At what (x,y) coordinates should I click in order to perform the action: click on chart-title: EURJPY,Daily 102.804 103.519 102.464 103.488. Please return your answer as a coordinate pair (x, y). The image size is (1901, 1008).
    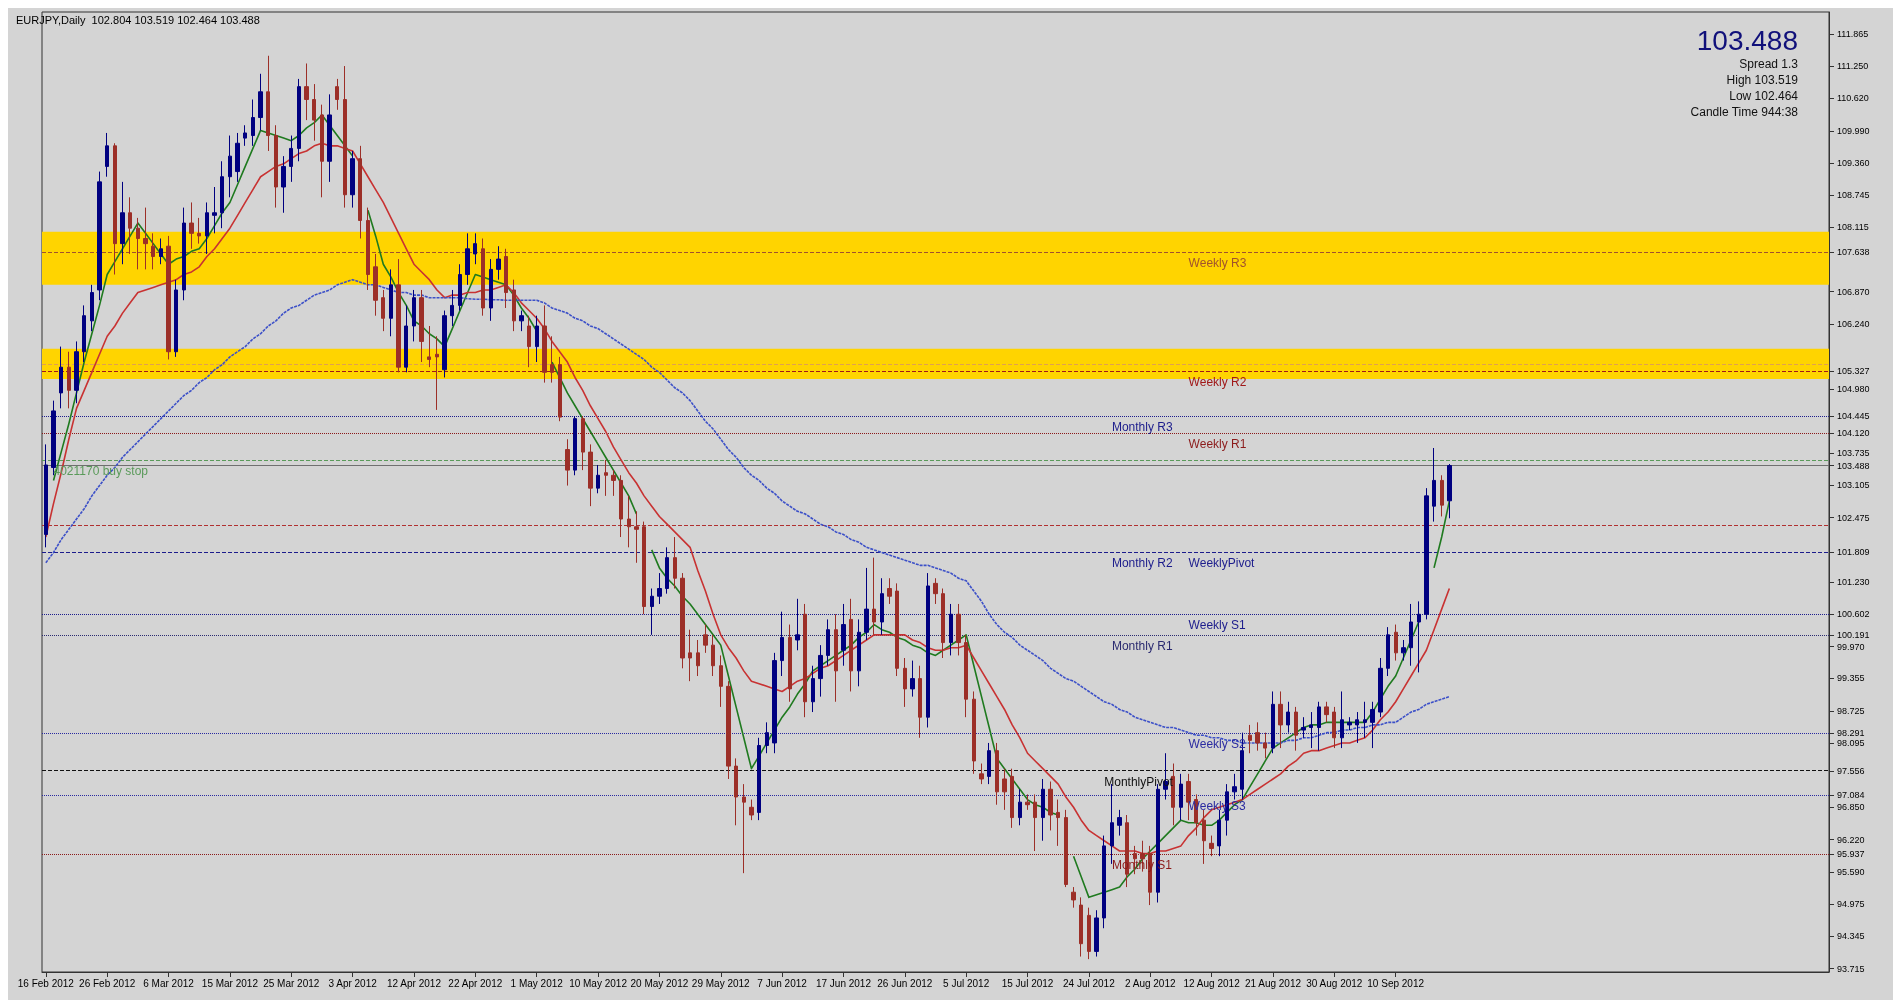
    Looking at the image, I should click on (138, 19).